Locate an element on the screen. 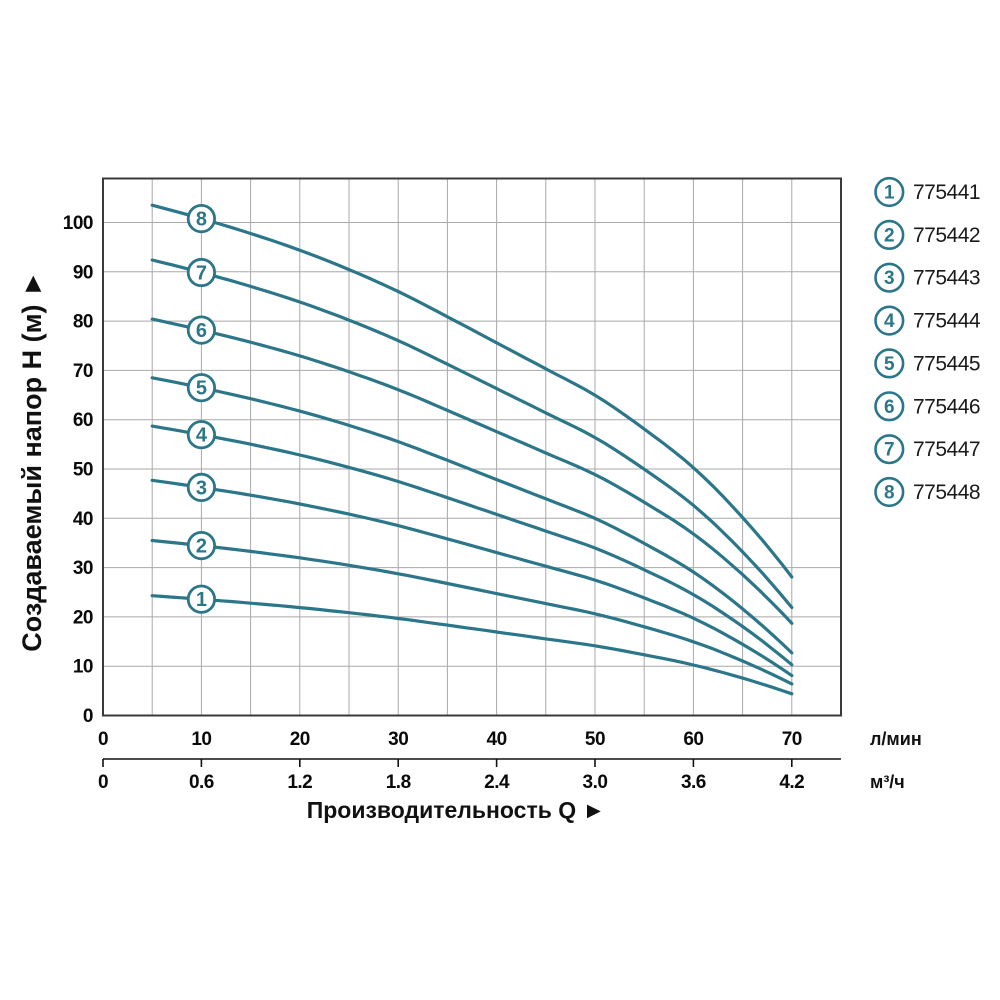  svg-text: 3.6 is located at coordinates (693, 782).